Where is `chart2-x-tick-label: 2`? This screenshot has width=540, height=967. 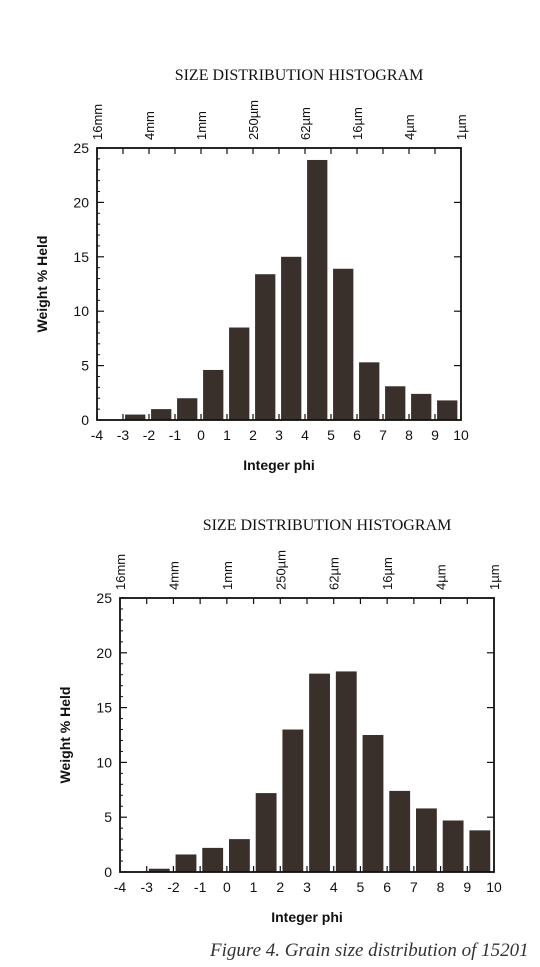 chart2-x-tick-label: 2 is located at coordinates (280, 887).